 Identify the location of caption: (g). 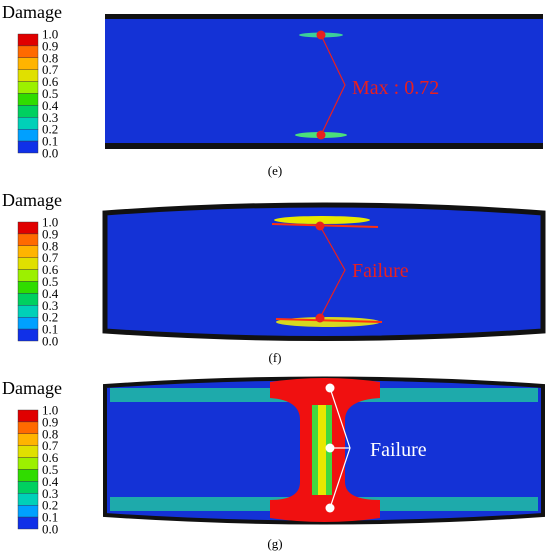
(274, 543).